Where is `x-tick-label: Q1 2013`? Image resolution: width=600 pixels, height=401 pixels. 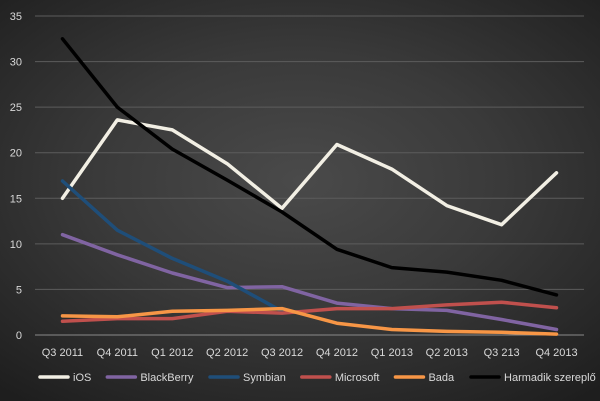
x-tick-label: Q1 2013 is located at coordinates (392, 353).